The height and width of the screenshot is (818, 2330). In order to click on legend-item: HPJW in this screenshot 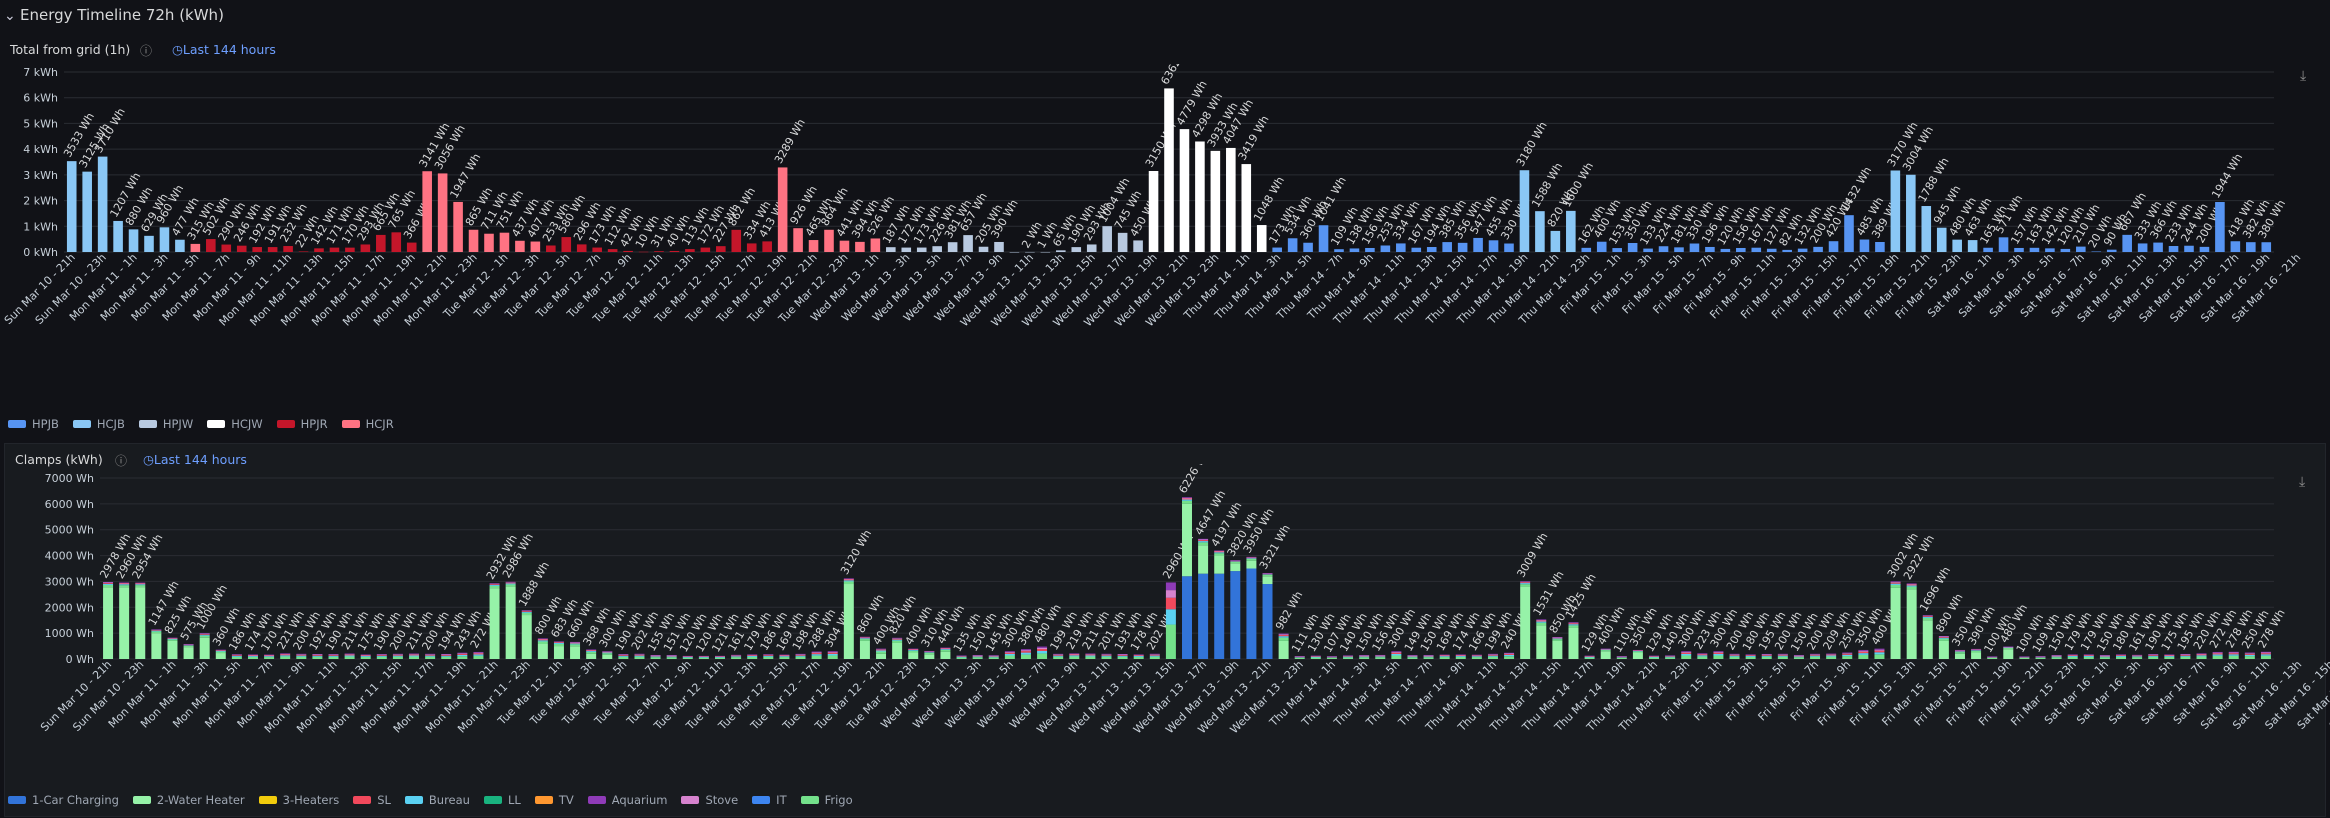, I will do `click(165, 424)`.